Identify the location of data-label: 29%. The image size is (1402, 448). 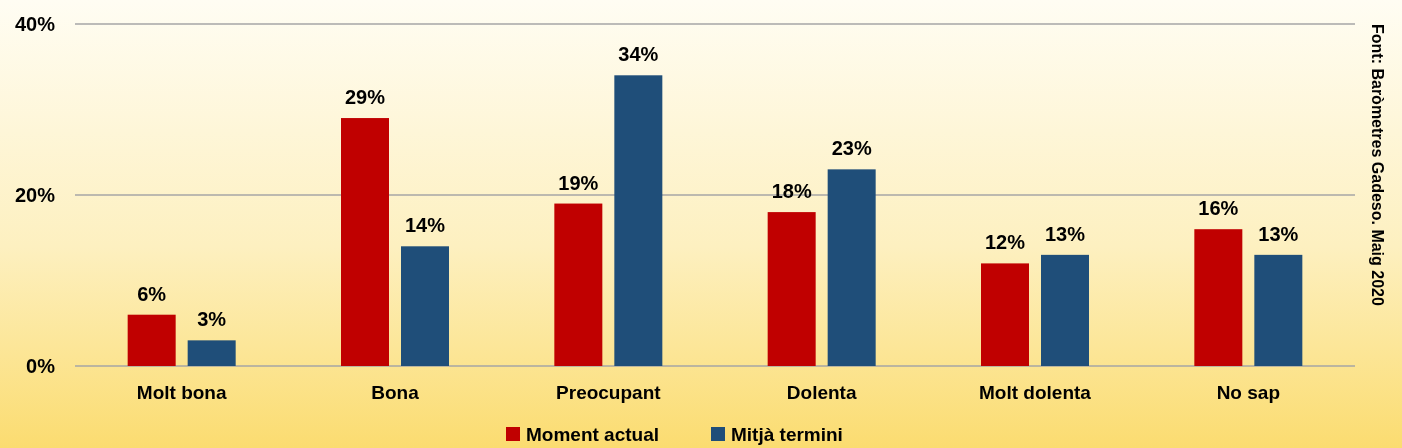
(365, 97).